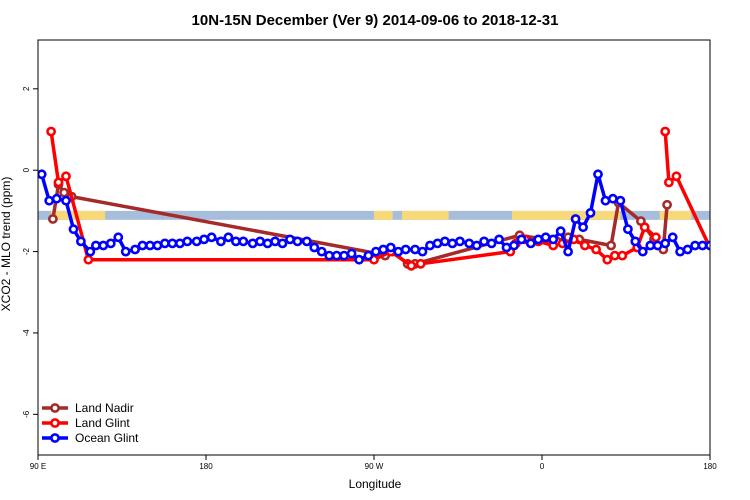 The height and width of the screenshot is (500, 750). What do you see at coordinates (88, 408) in the screenshot?
I see `legend-item: Land Nadir` at bounding box center [88, 408].